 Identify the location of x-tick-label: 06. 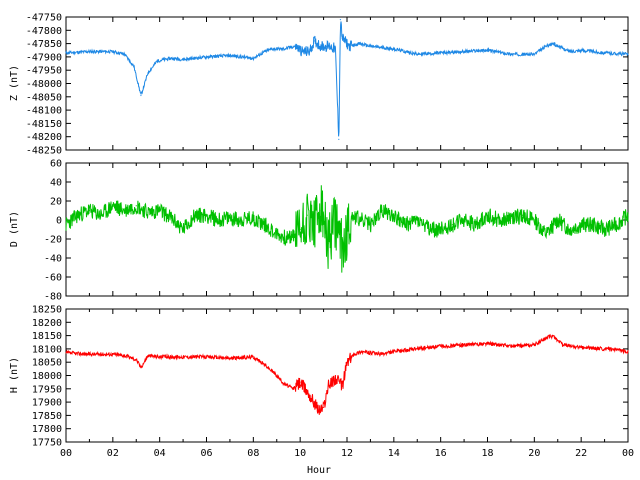
(206, 453).